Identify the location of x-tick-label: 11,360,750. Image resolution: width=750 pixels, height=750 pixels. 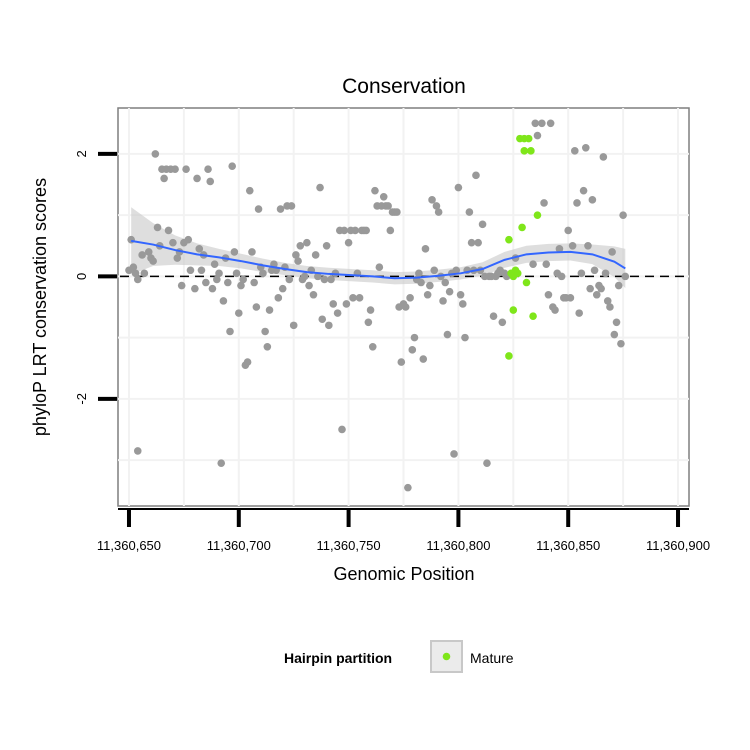
(349, 545).